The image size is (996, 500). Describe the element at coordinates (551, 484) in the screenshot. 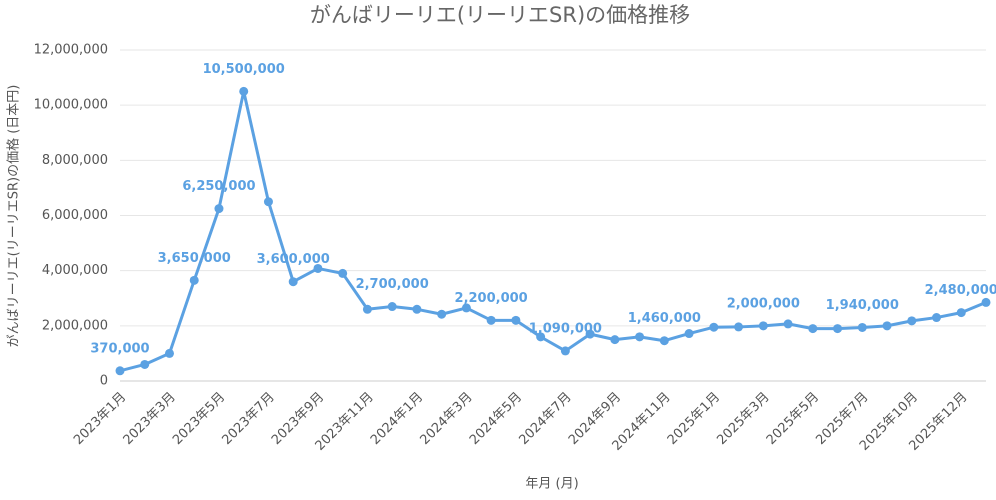

I see `x-axis-label: 年月 (月)` at that location.